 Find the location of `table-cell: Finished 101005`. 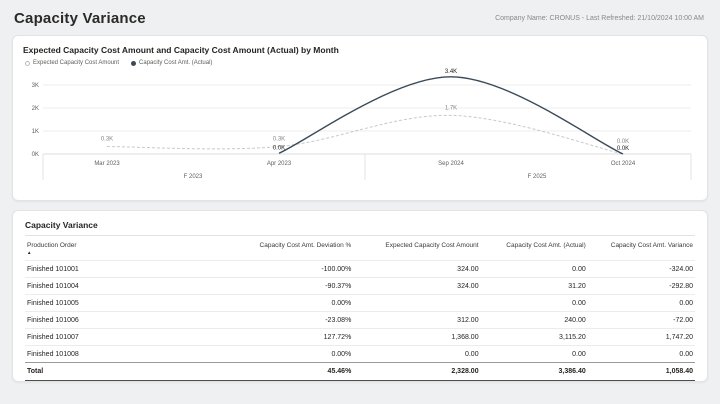

table-cell: Finished 101005 is located at coordinates (122, 303).